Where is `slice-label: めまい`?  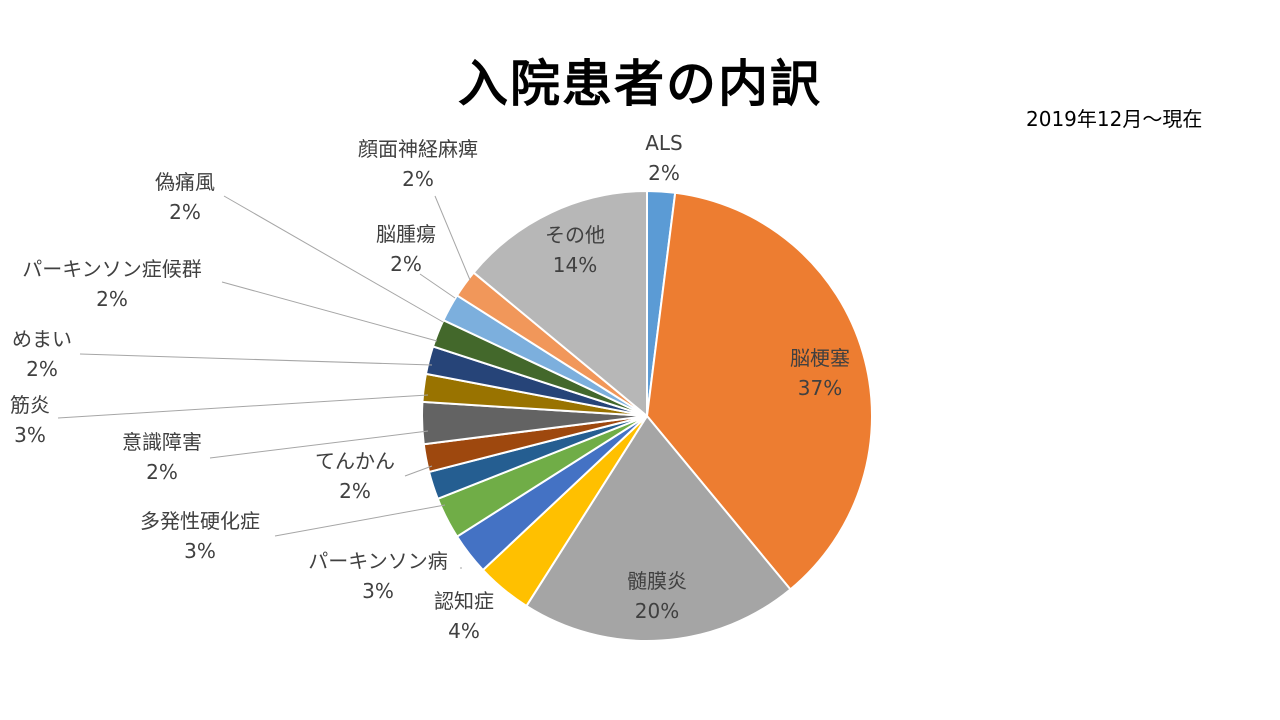 slice-label: めまい is located at coordinates (42, 339).